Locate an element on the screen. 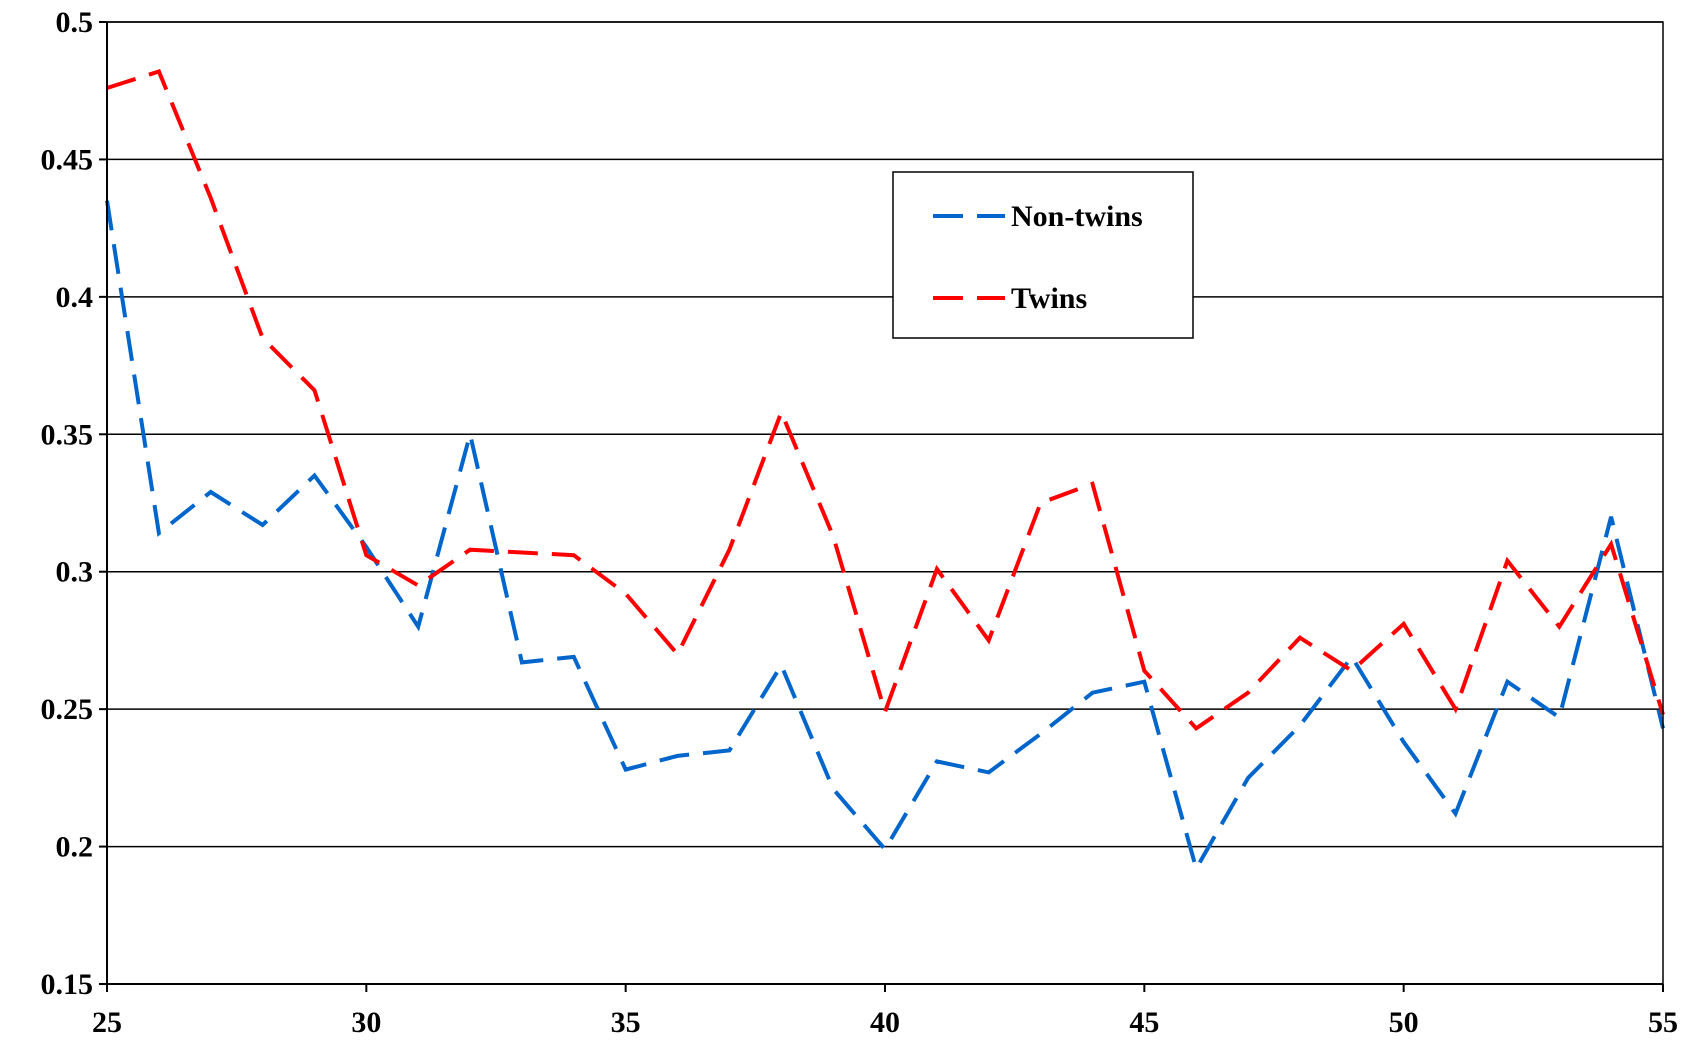 The height and width of the screenshot is (1052, 1691). y-tick-label: 0.4 is located at coordinates (75, 297).